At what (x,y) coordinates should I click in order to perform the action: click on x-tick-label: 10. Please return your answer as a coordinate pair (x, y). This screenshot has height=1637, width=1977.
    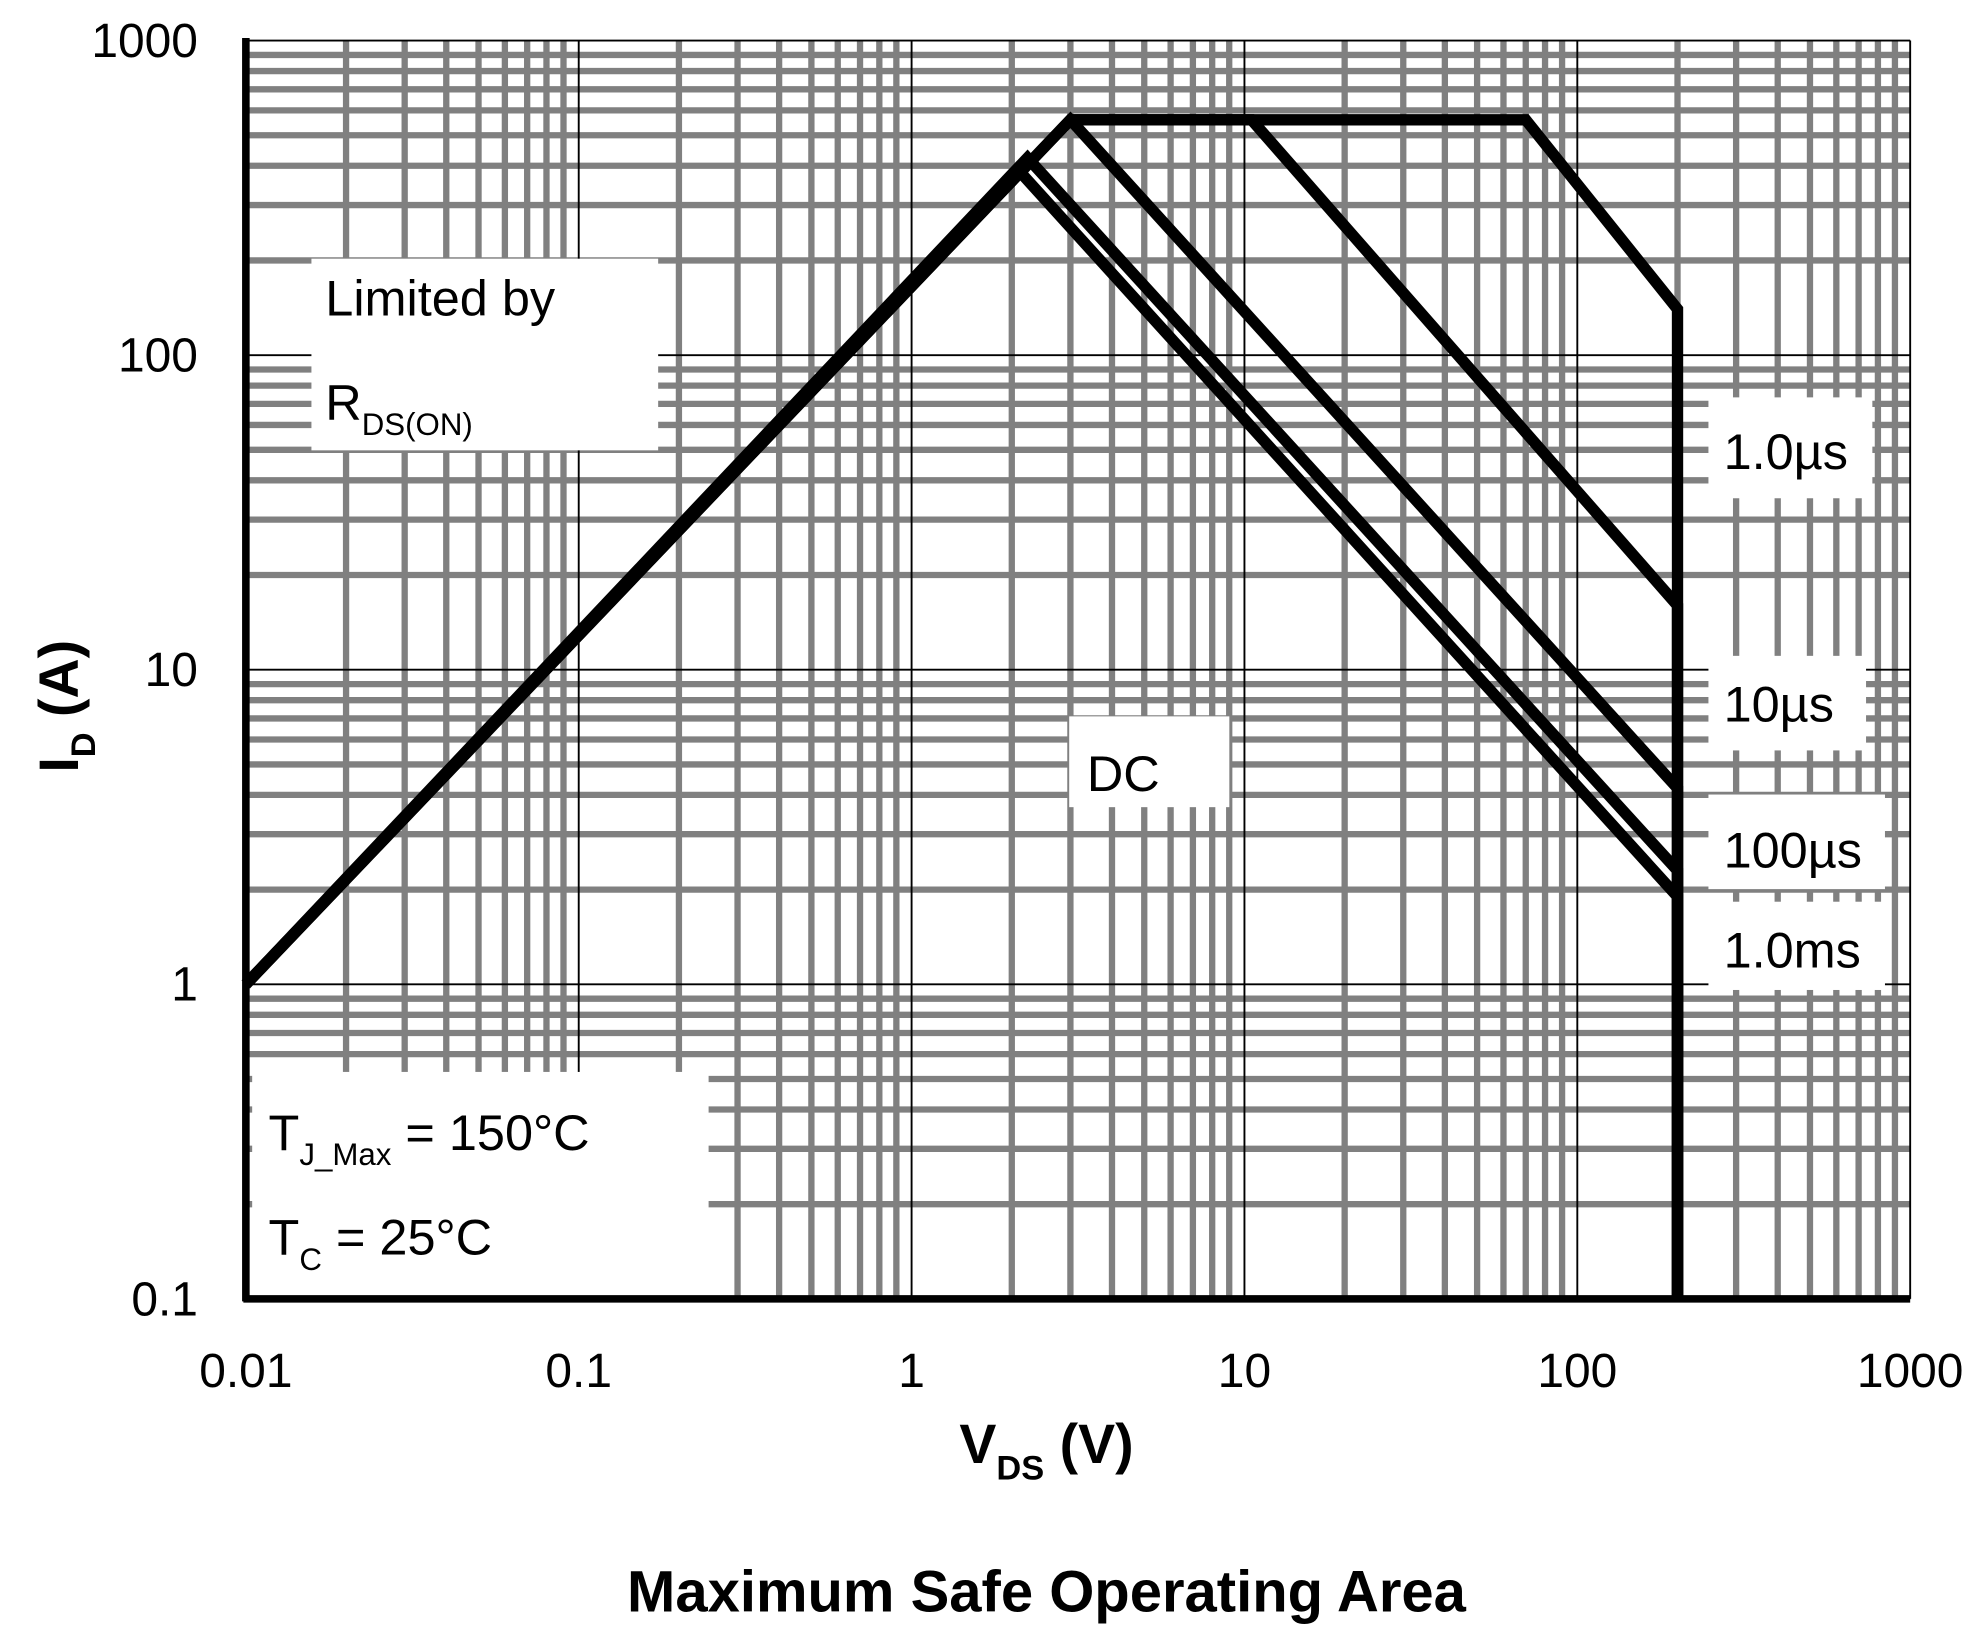
    Looking at the image, I should click on (1244, 1371).